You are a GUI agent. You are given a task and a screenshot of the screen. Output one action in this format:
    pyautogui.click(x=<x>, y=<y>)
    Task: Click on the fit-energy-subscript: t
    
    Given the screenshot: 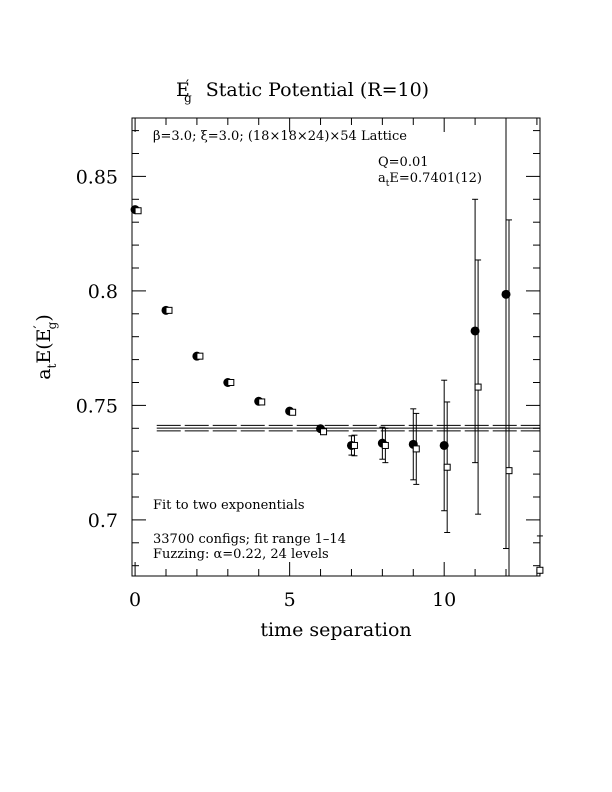 What is the action you would take?
    pyautogui.click(x=388, y=184)
    